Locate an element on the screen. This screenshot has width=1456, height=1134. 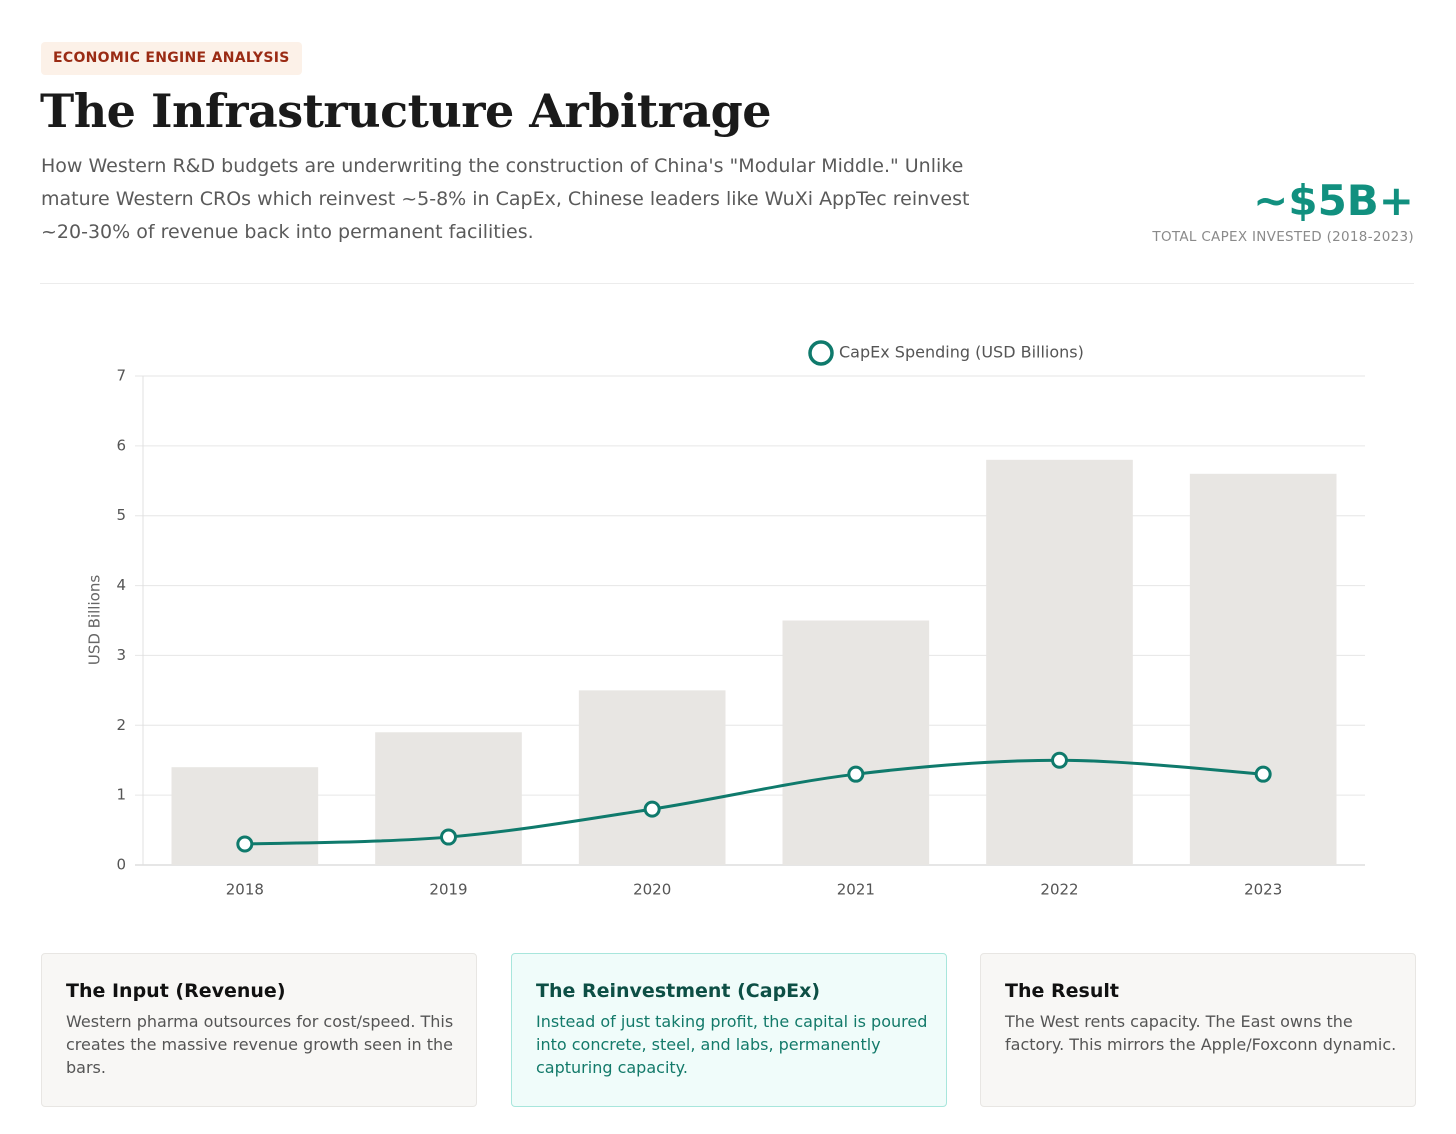
y-tick-label: 2 is located at coordinates (121, 725).